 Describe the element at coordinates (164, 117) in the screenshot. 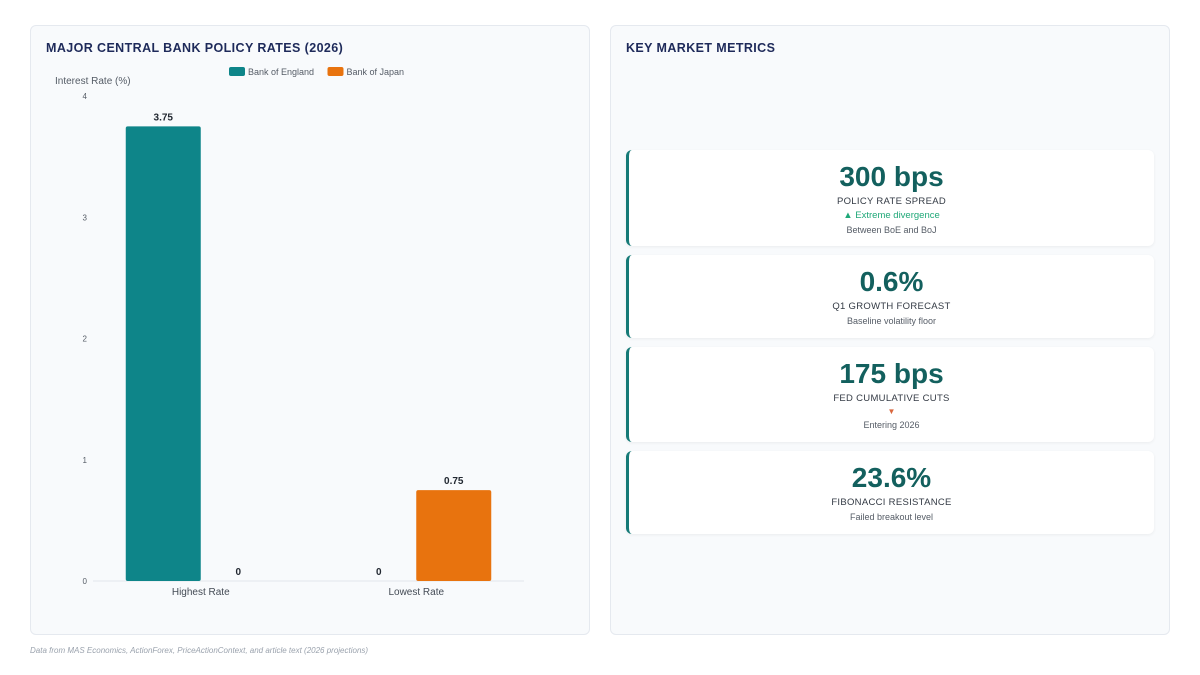

I see `data-label: 3.75` at that location.